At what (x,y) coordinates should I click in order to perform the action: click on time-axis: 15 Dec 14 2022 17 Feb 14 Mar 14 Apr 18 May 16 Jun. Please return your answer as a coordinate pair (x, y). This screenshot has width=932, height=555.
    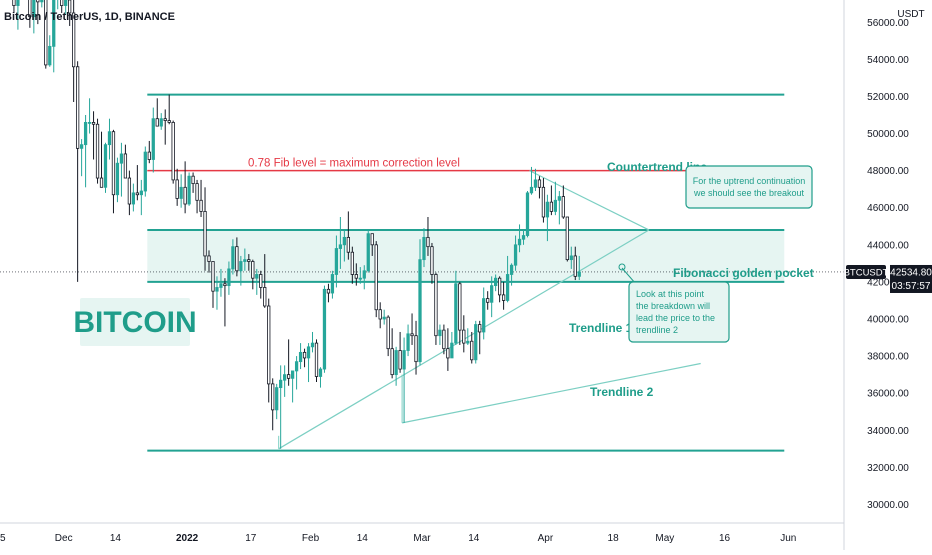
    Looking at the image, I should click on (422, 533).